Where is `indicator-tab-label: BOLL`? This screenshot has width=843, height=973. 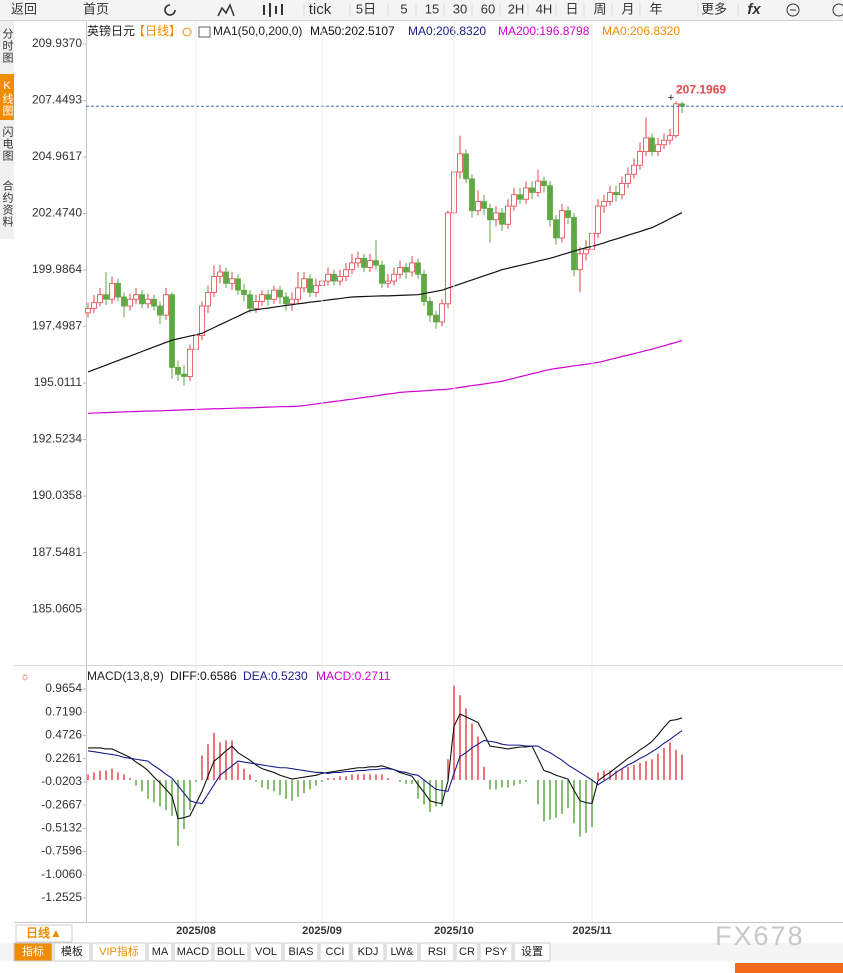 indicator-tab-label: BOLL is located at coordinates (231, 952).